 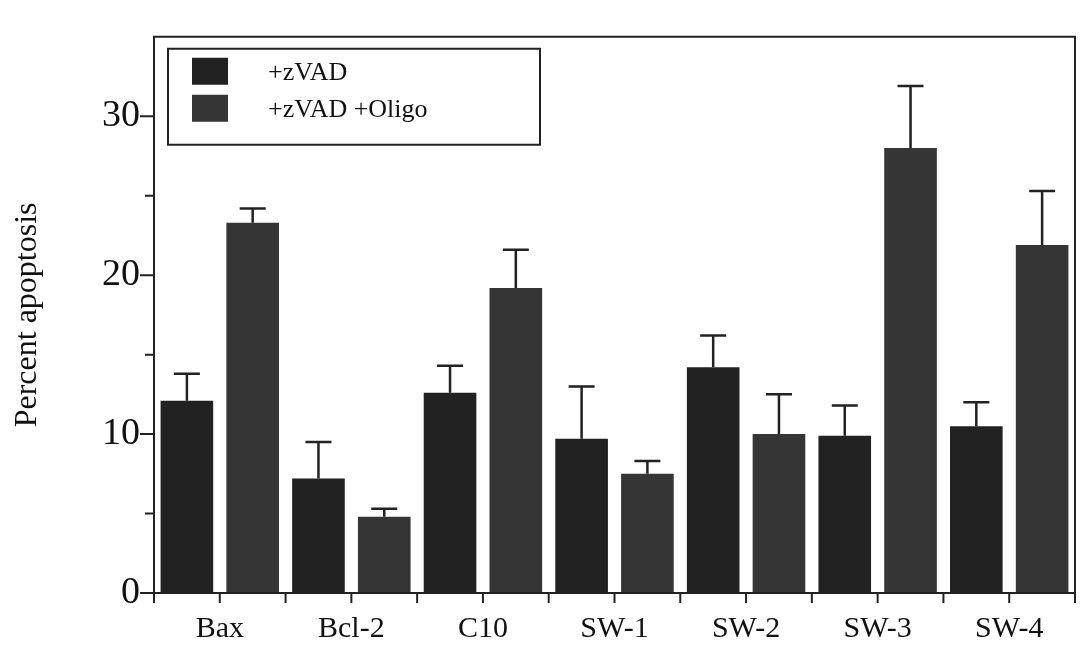 I want to click on x-tick-label: SW-4, so click(x=1009, y=626).